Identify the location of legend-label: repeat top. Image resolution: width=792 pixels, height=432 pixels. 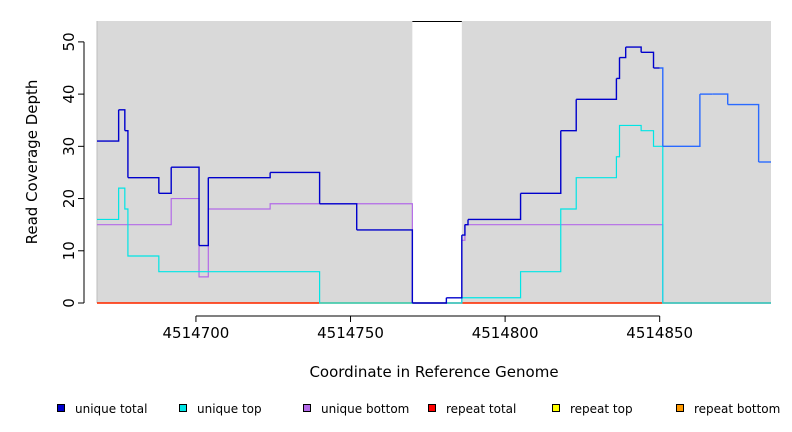
(601, 409).